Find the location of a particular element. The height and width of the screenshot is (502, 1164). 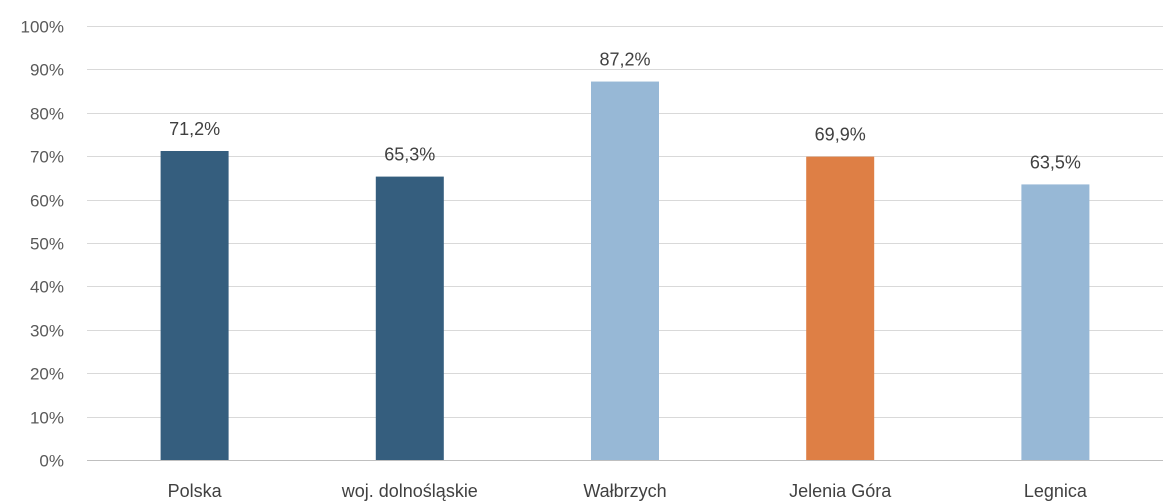

category-label-4: Legnica is located at coordinates (1056, 491).